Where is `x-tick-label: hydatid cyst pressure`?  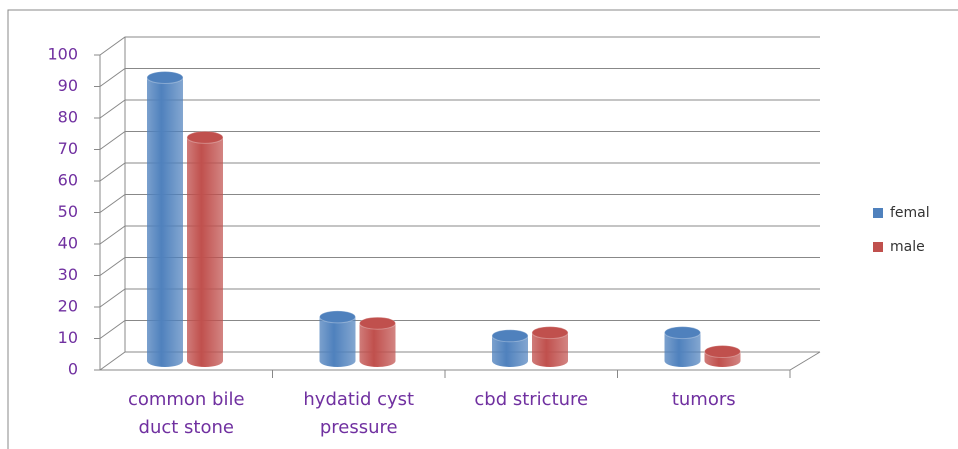 x-tick-label: hydatid cyst pressure is located at coordinates (358, 413).